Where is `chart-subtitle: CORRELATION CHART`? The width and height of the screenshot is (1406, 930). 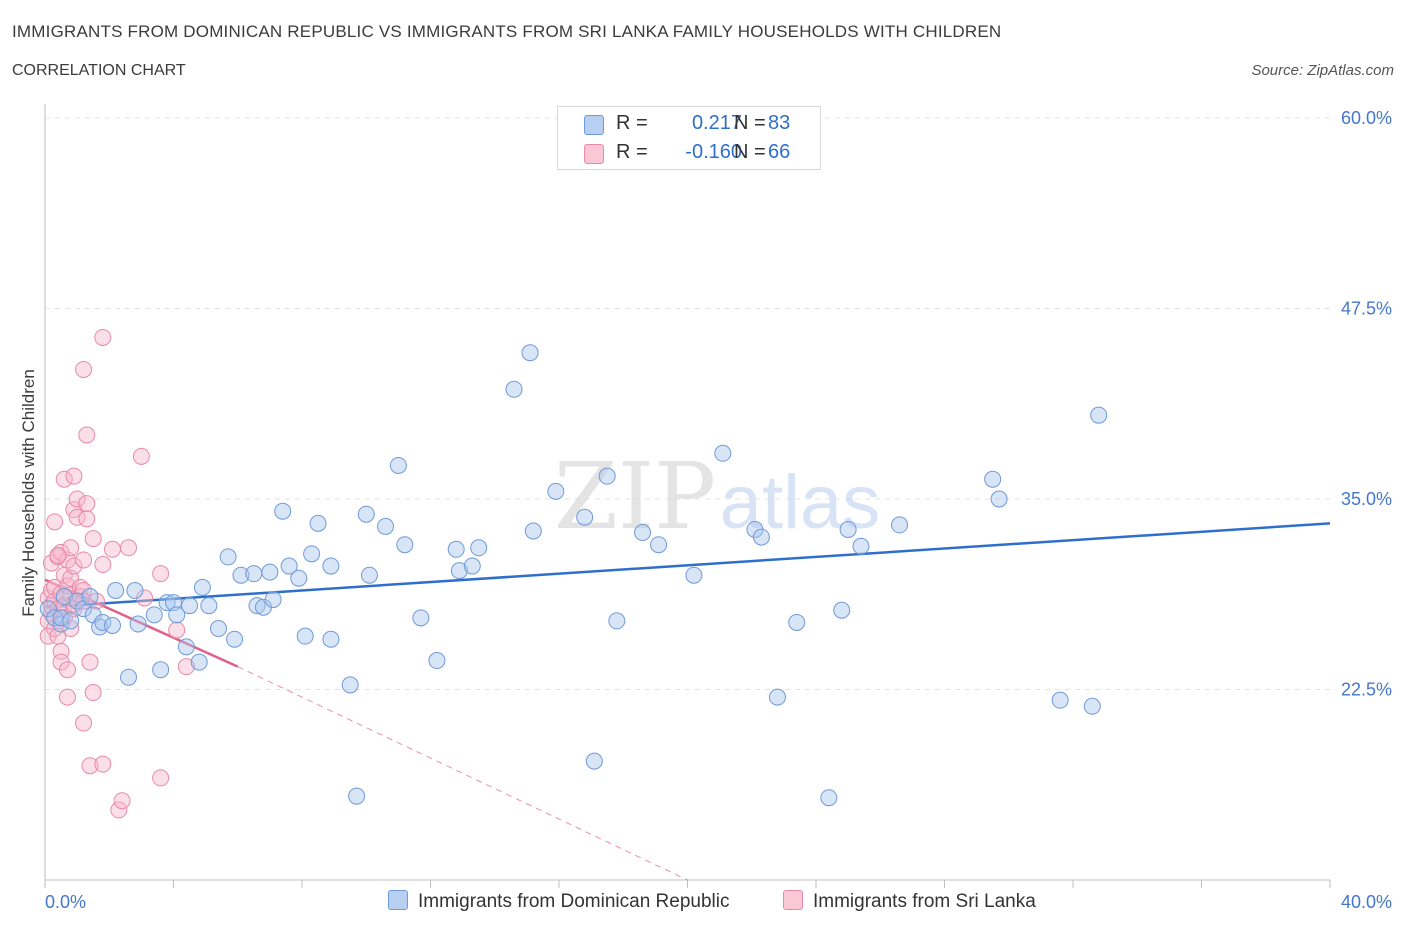
chart-subtitle: CORRELATION CHART is located at coordinates (99, 70).